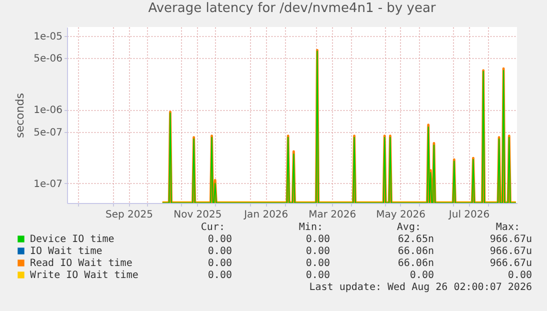  I want to click on y-tick-label: 5e-06, so click(48, 59).